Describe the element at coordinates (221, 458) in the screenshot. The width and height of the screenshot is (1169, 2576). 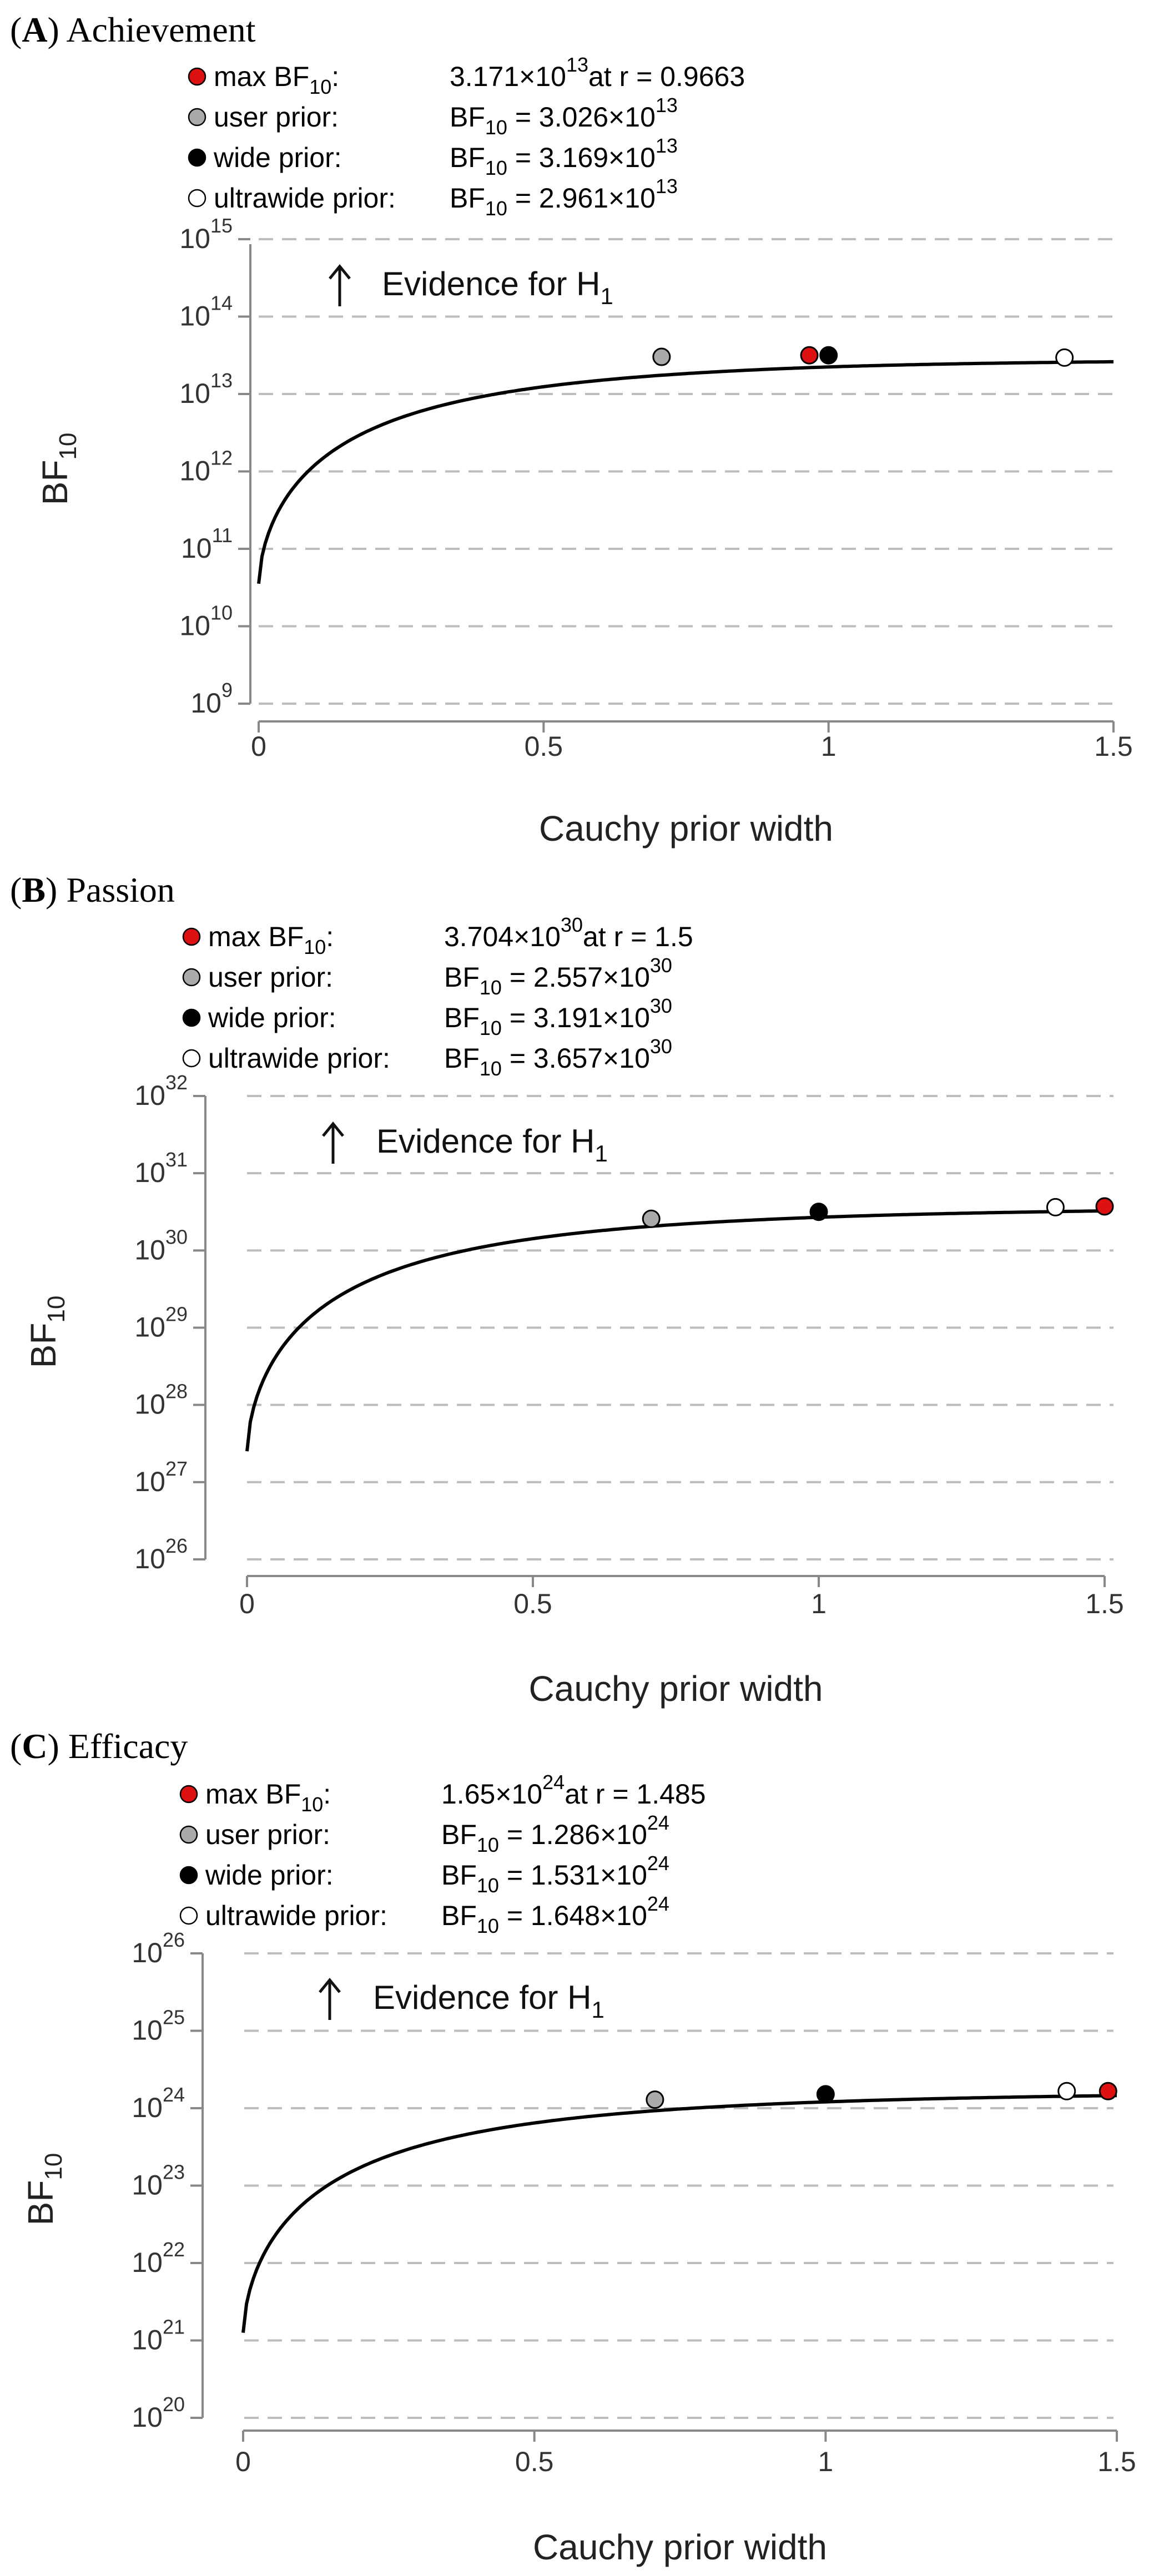
I see `y-tick-exp: 12` at that location.